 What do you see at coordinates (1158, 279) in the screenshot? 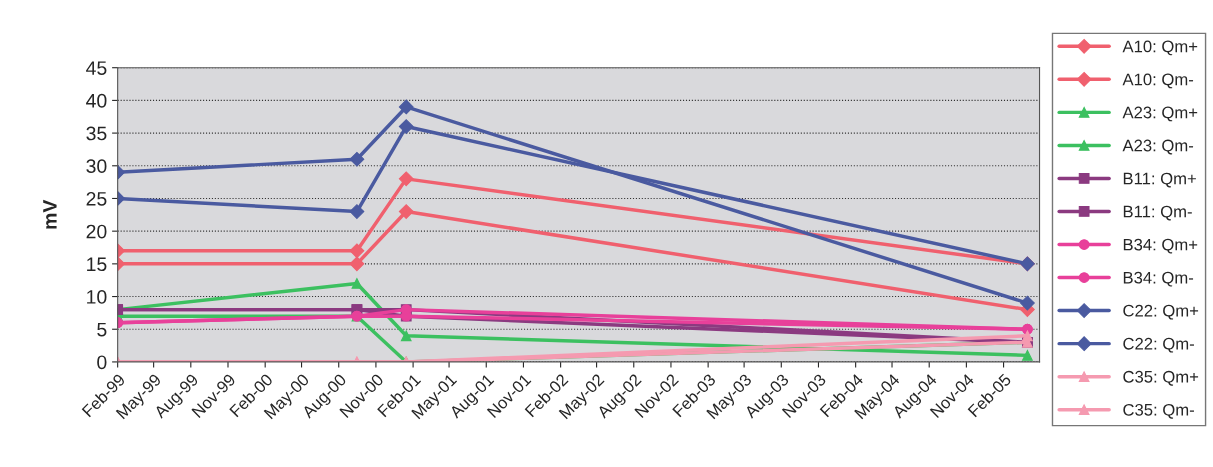
I see `legend-label: B34: Qm-` at bounding box center [1158, 279].